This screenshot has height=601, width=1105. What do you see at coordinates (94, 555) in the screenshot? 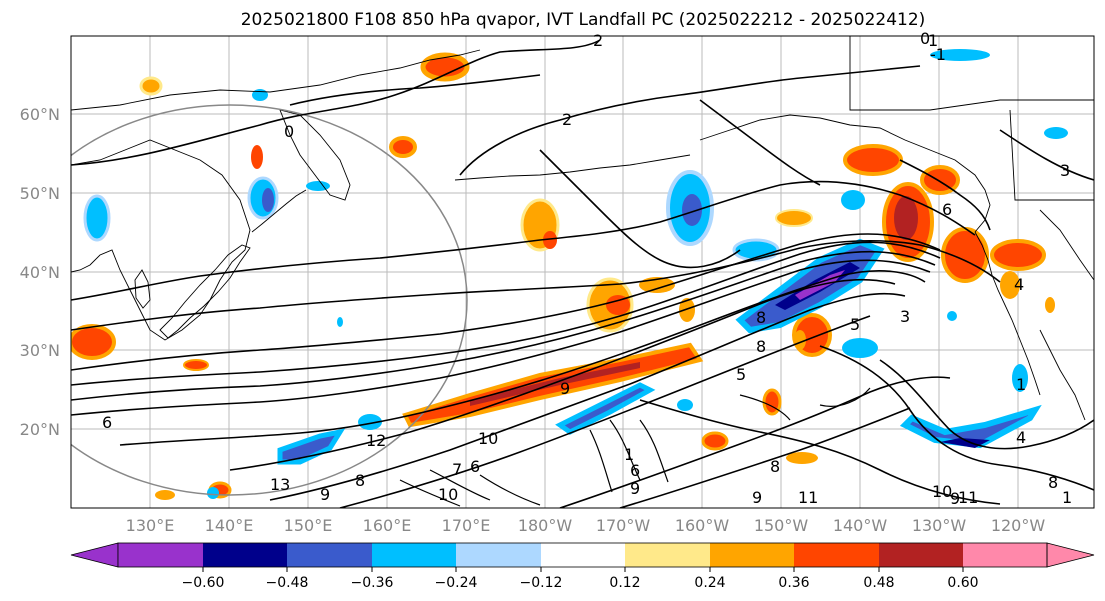
I see `colorbar-extend-left` at bounding box center [94, 555].